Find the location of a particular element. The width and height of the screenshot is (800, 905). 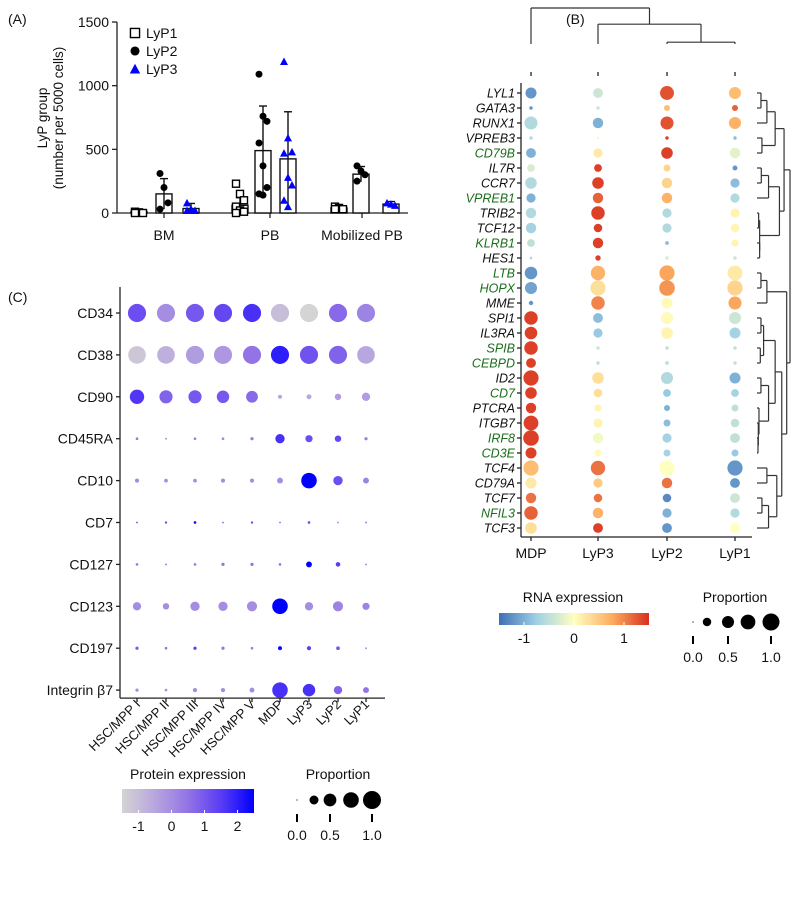

panel-c-label: (C) is located at coordinates (17, 297).